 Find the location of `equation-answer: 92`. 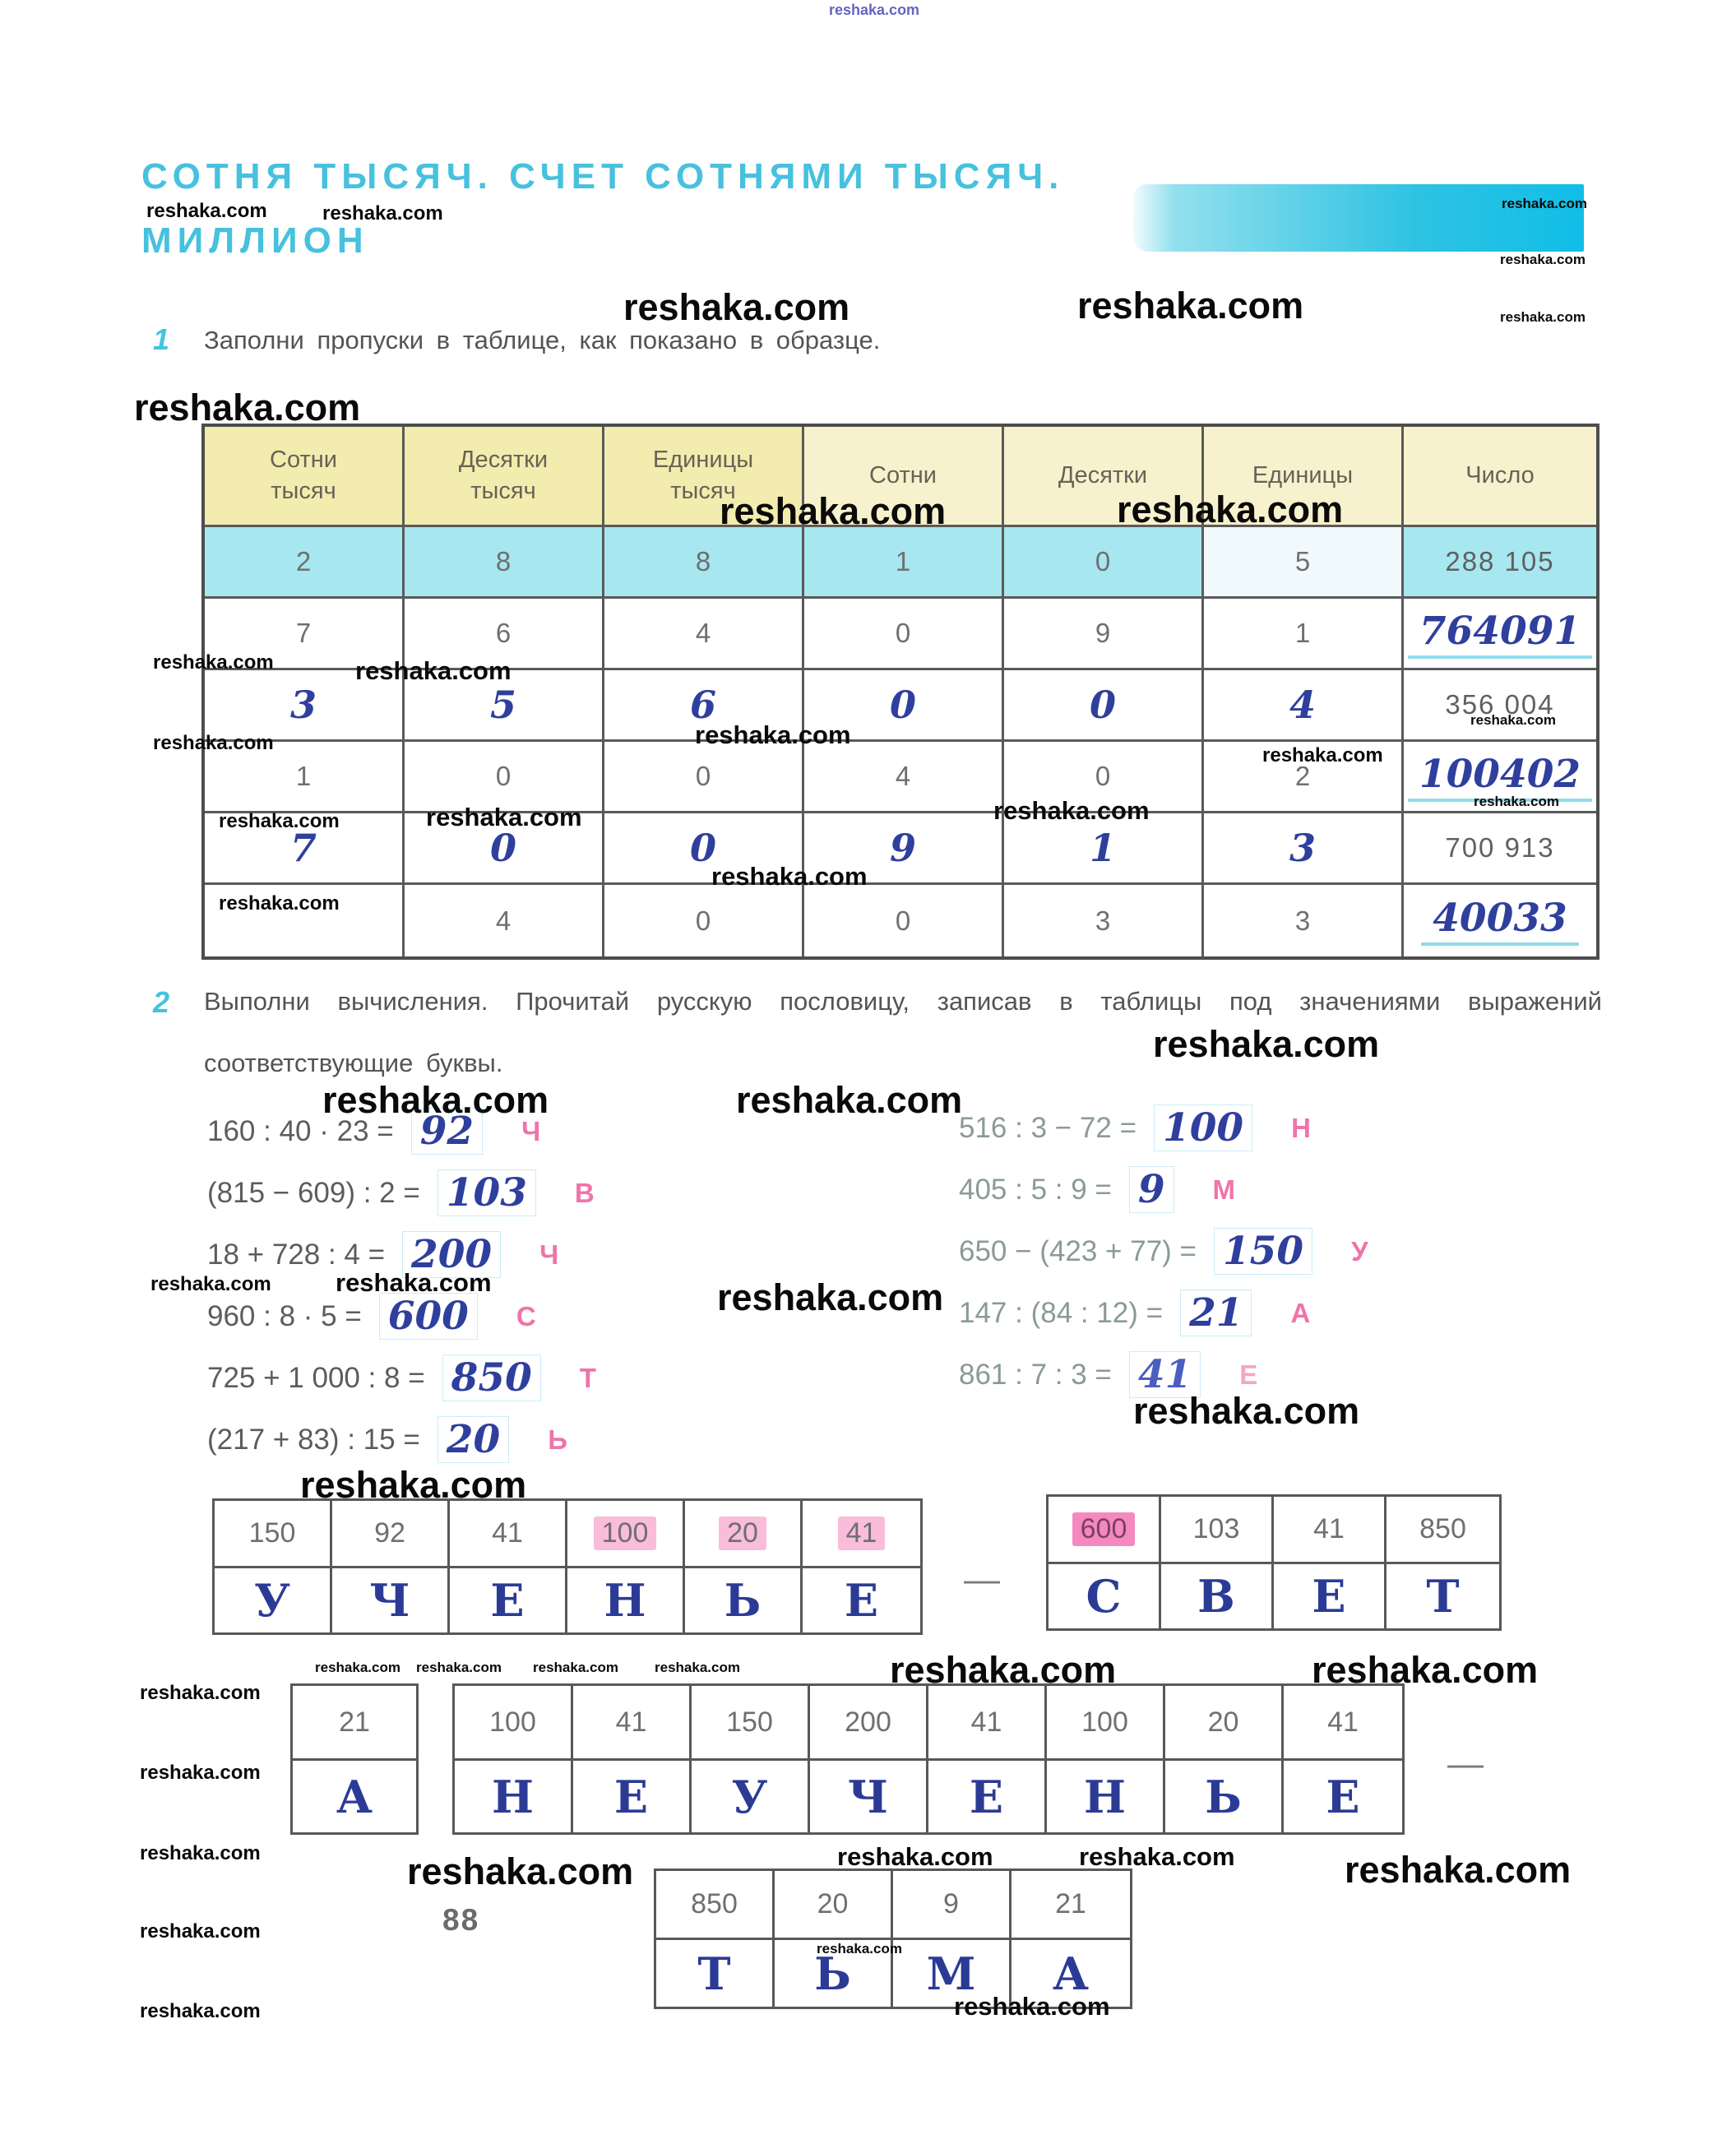

equation-answer: 92 is located at coordinates (447, 1131).